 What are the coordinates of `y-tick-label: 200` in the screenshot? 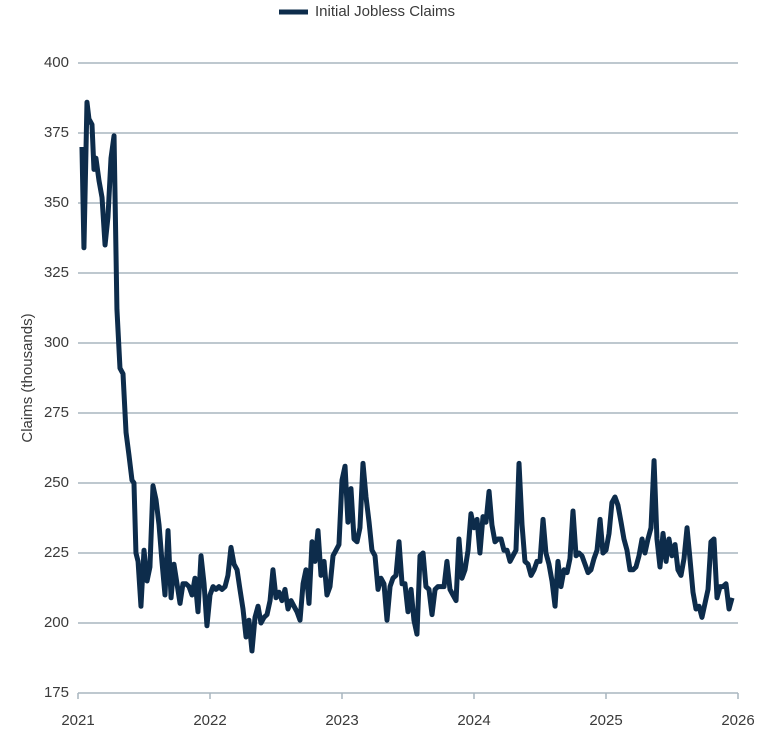 It's located at (56, 622).